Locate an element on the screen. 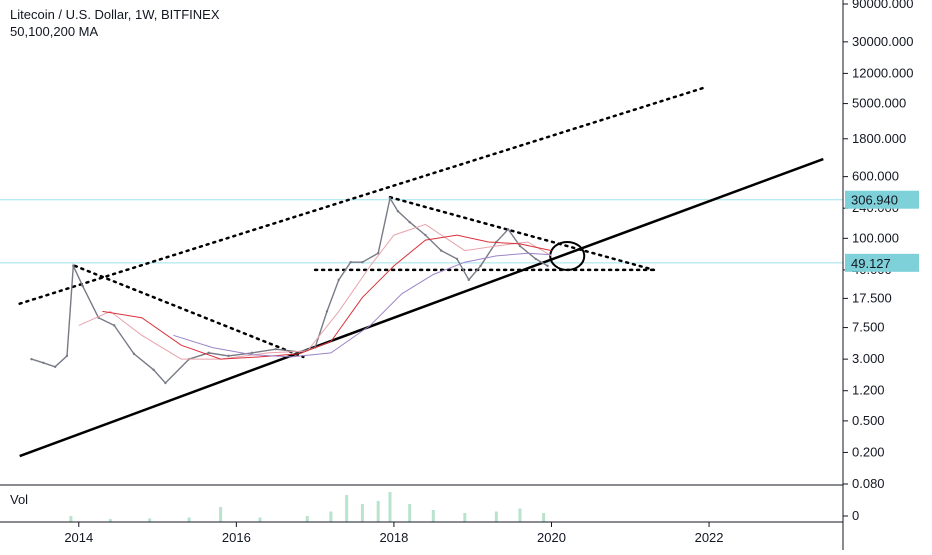  y-tick-label: 12000.000 is located at coordinates (882, 72).